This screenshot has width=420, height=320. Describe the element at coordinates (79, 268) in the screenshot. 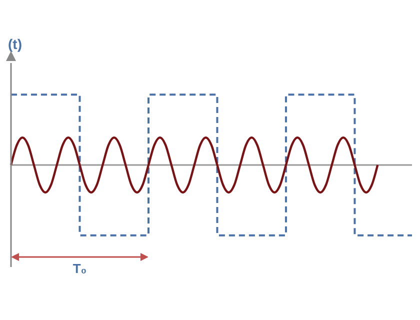

I see `text: T₀` at that location.